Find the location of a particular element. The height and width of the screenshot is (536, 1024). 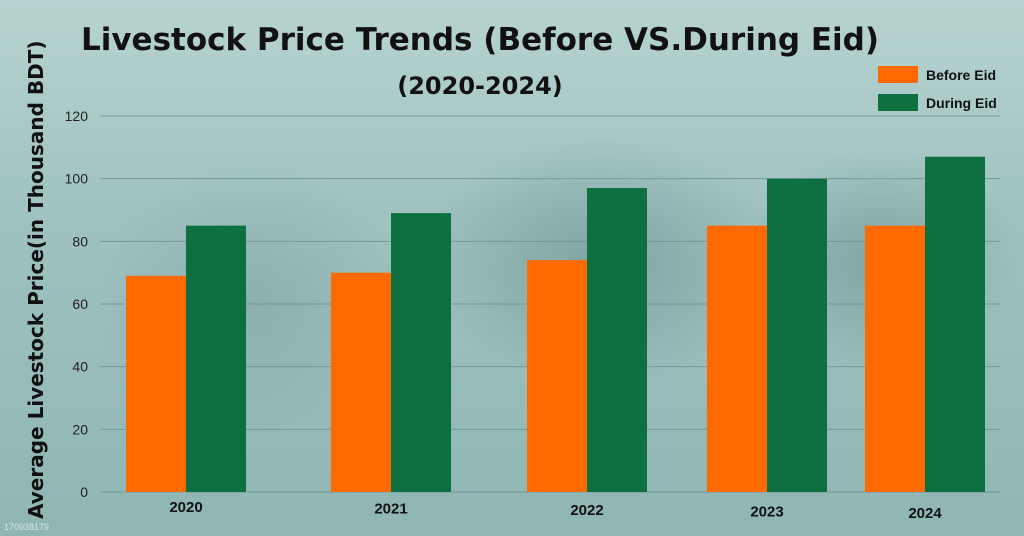

y-tick-label: 80 is located at coordinates (80, 241).